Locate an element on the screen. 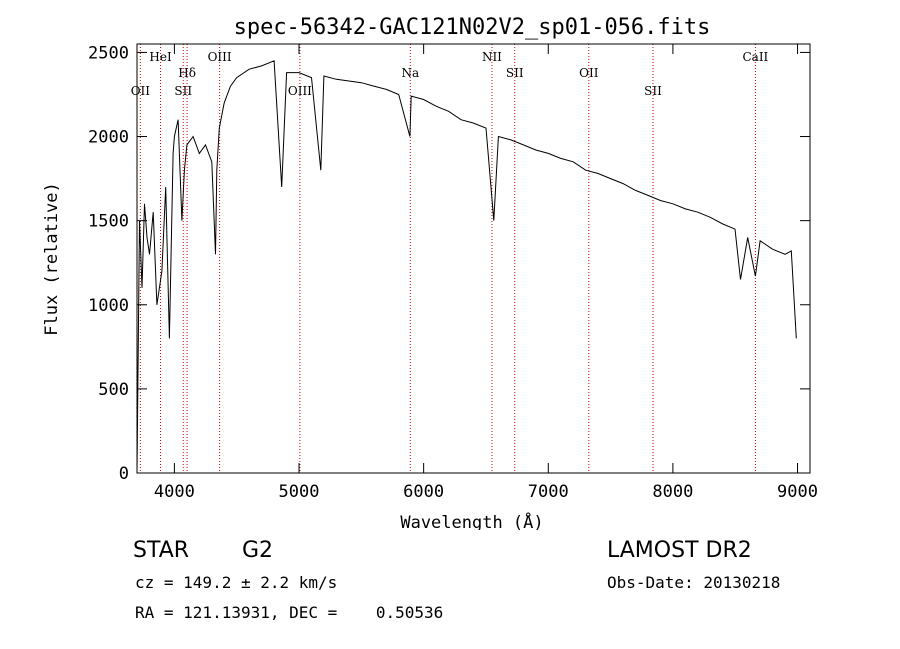 Image resolution: width=900 pixels, height=649 pixels. x-tick-label: 8000 is located at coordinates (672, 492).